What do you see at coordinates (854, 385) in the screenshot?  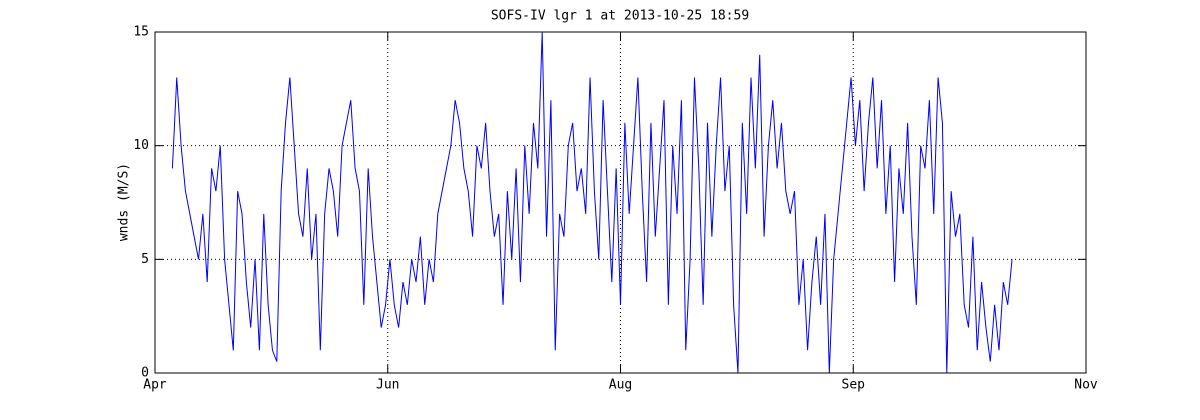 I see `x-tick-label: Sep` at bounding box center [854, 385].